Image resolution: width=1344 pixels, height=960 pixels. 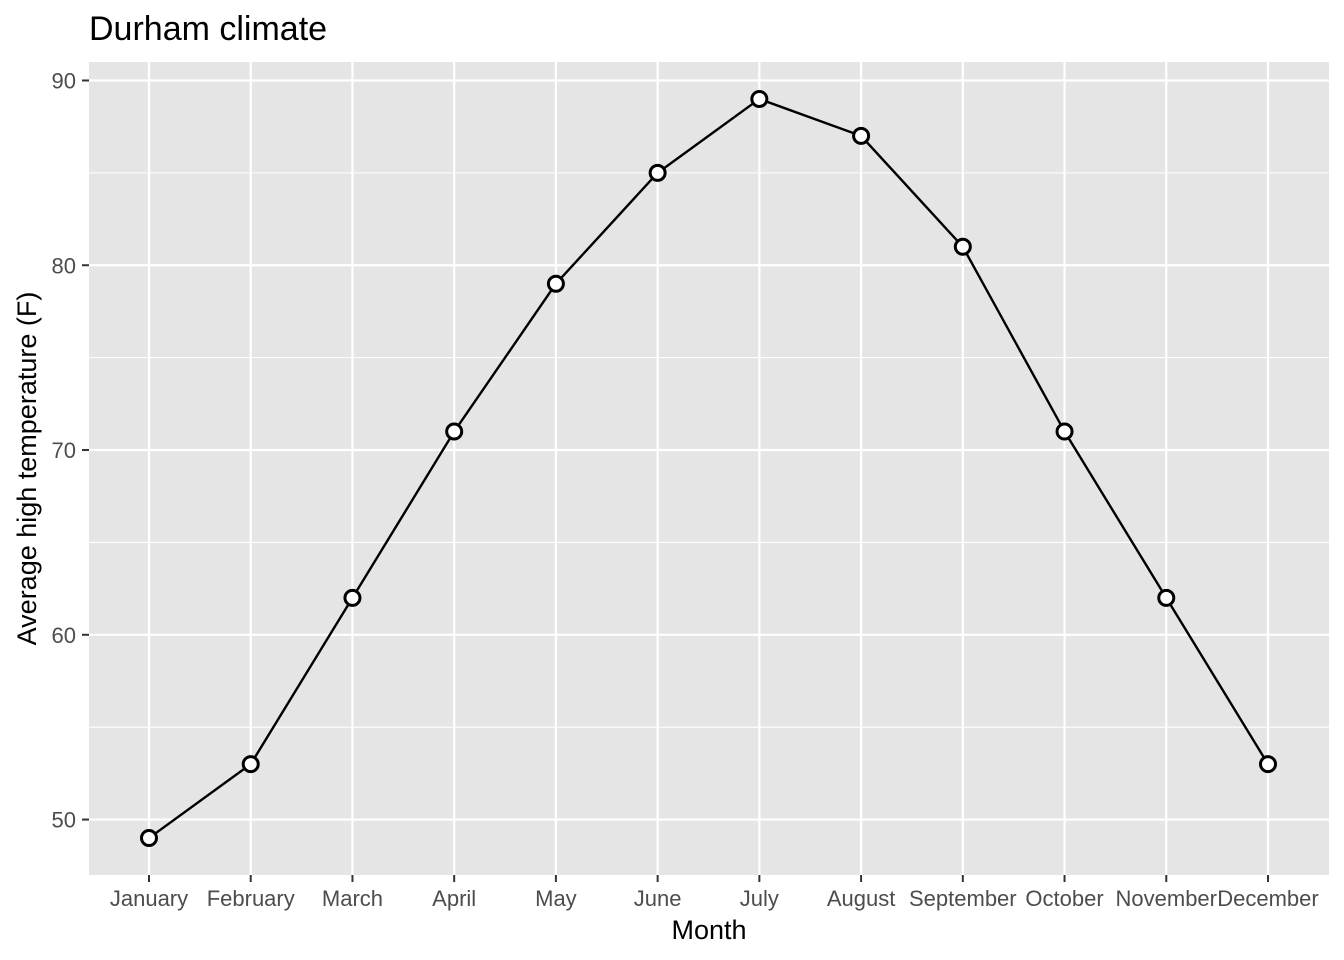 What do you see at coordinates (759, 898) in the screenshot?
I see `x-tick-label: July` at bounding box center [759, 898].